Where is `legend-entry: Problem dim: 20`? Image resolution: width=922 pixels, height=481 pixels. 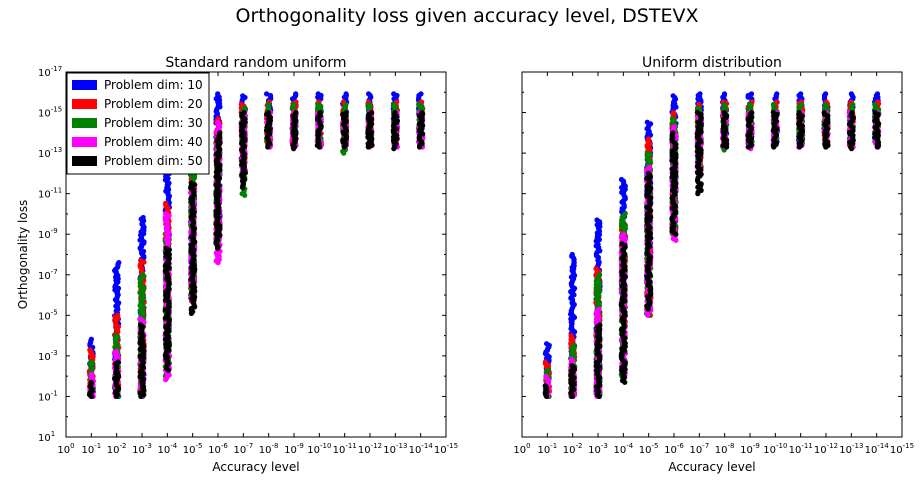 legend-entry: Problem dim: 20 is located at coordinates (153, 104).